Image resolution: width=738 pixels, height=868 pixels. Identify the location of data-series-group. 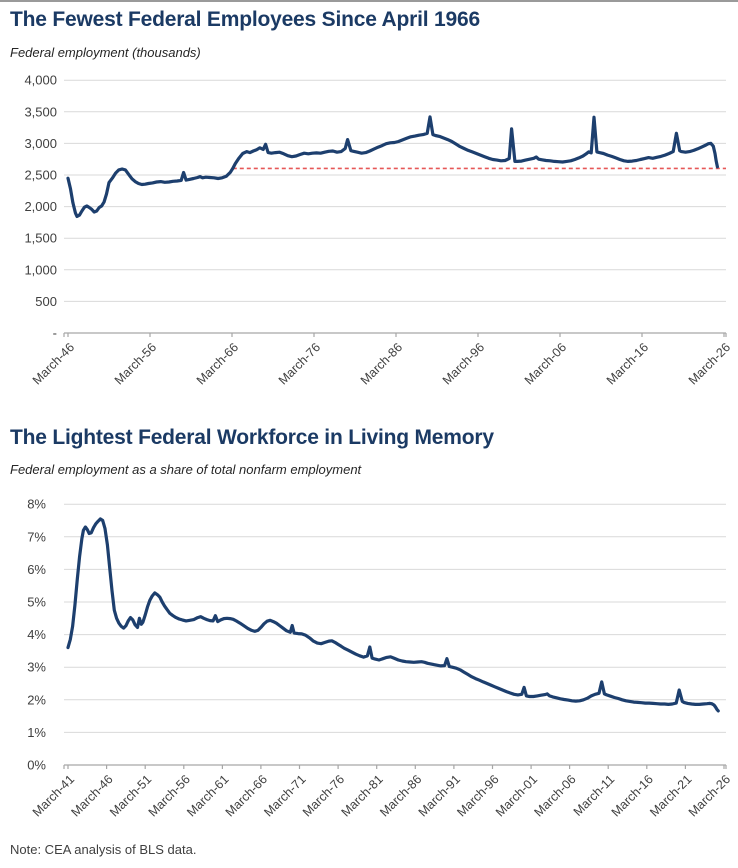
(392, 166).